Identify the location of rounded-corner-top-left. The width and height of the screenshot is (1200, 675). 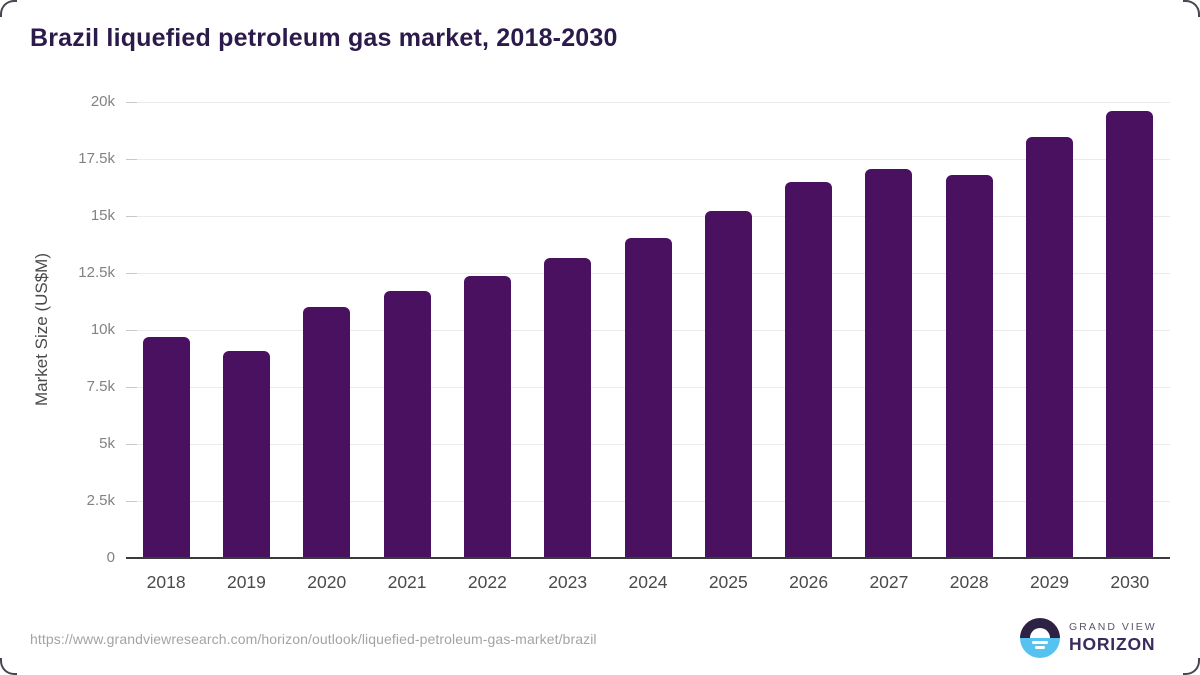
(8, 8).